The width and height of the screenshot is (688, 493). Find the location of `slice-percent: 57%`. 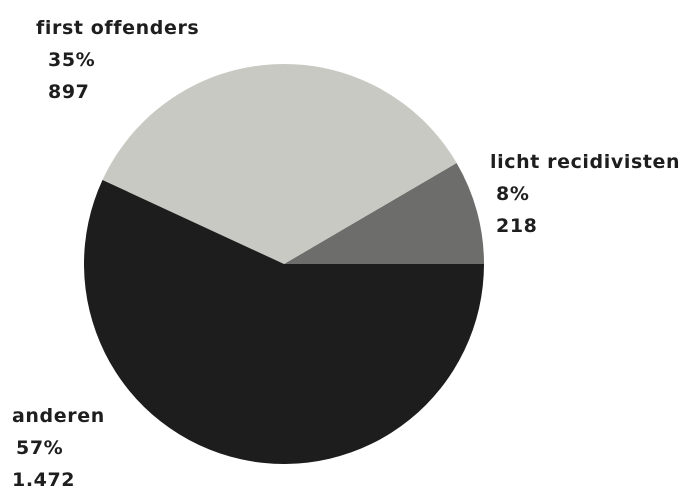

slice-percent: 57% is located at coordinates (40, 448).